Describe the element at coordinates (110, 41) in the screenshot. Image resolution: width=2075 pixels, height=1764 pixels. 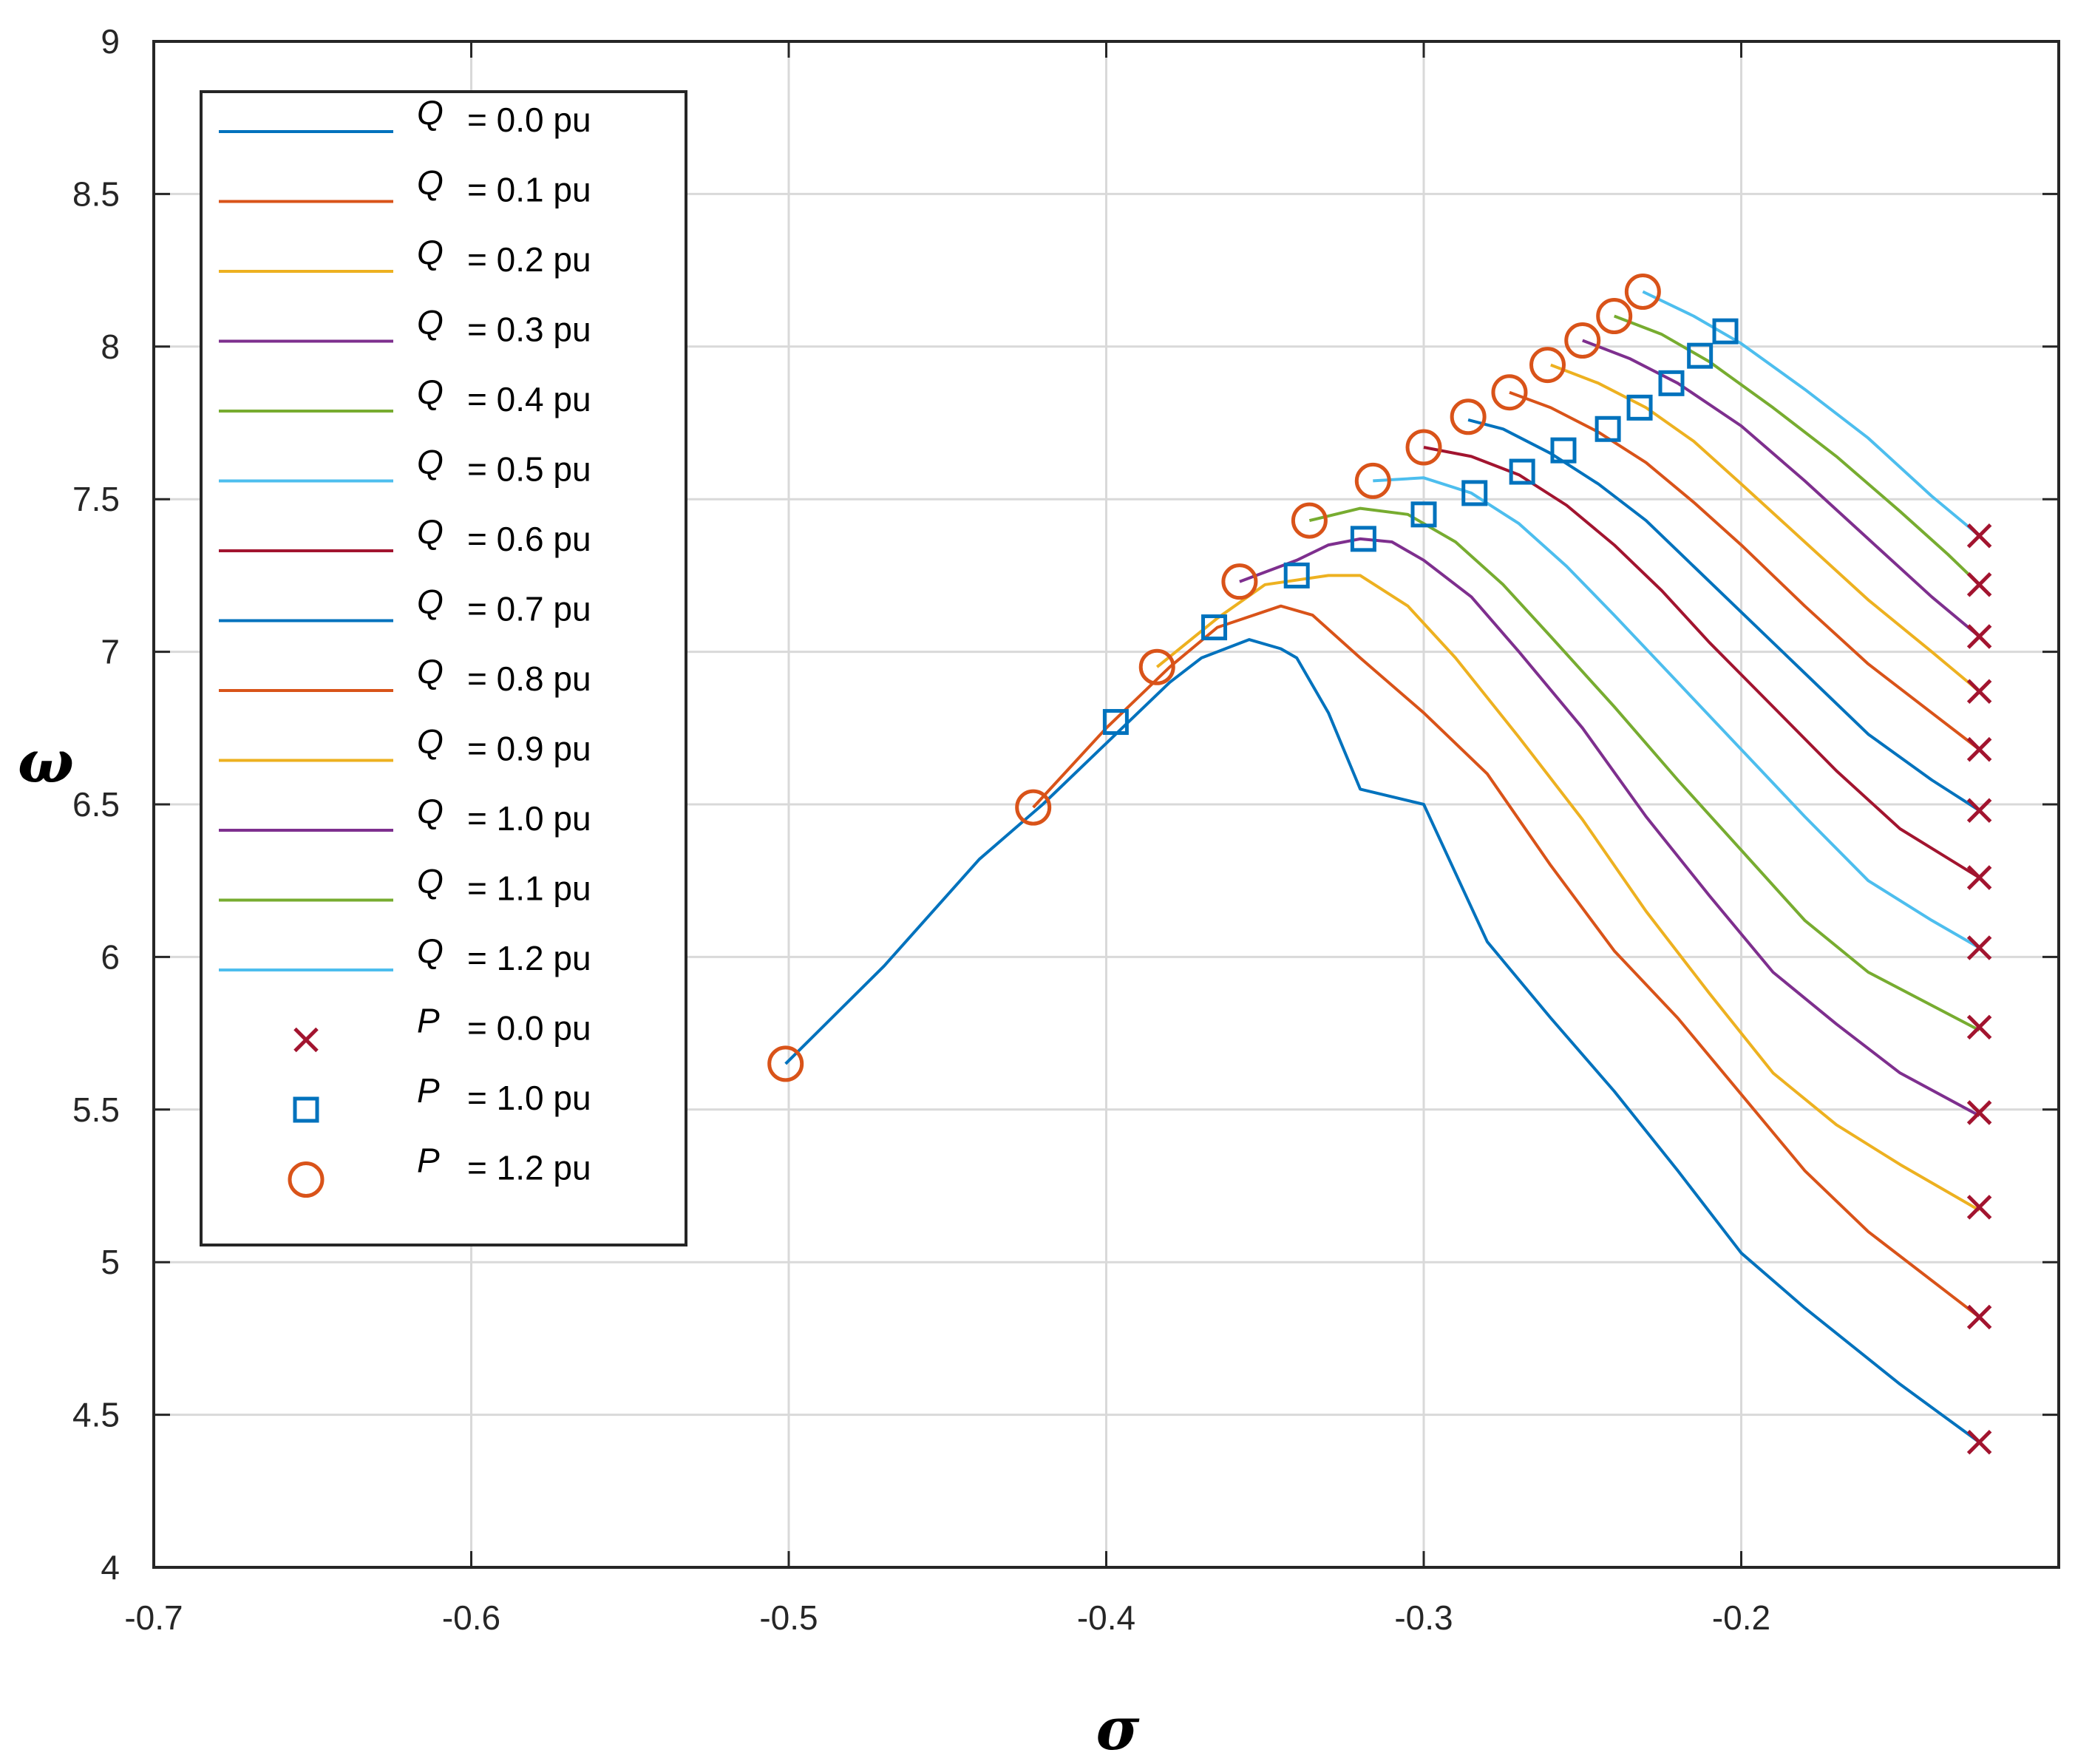
I see `y-tick-label: 9` at that location.